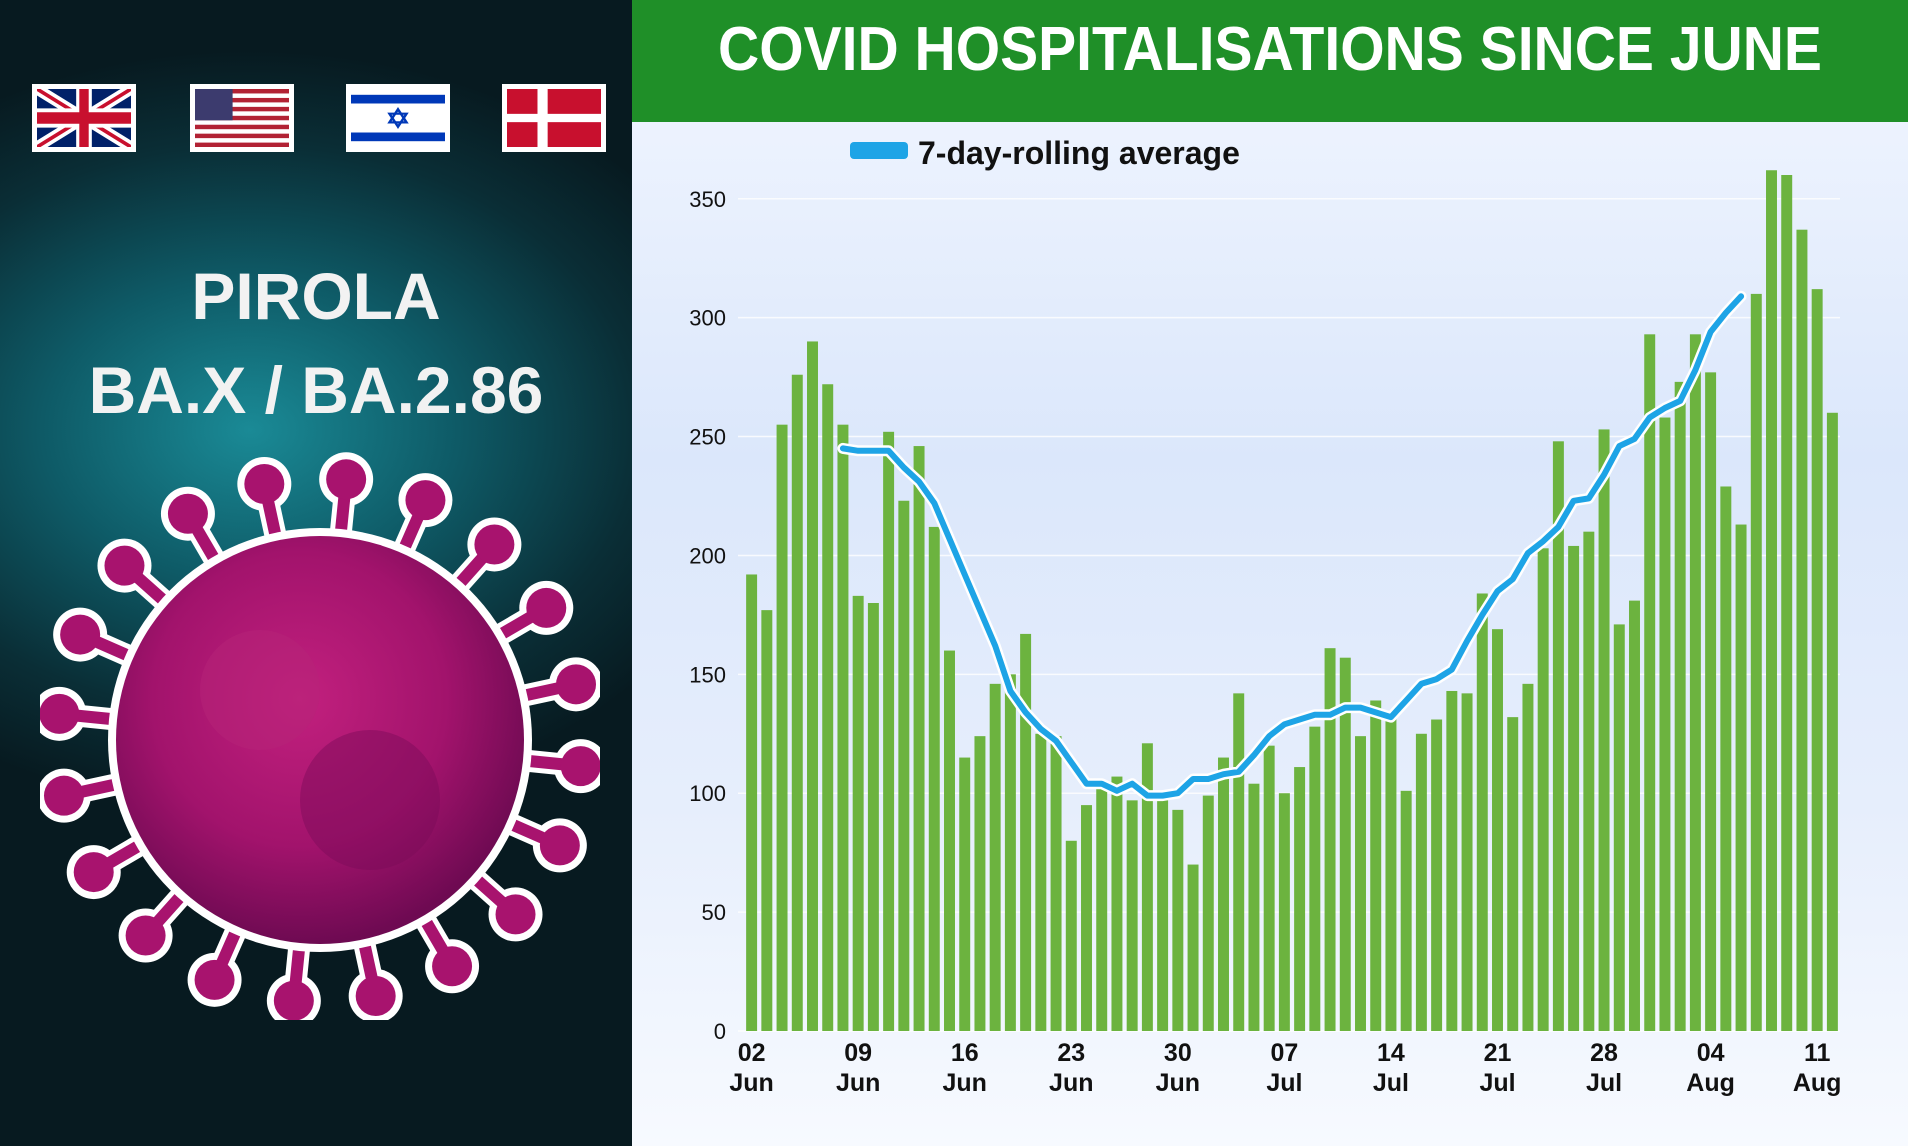 Image resolution: width=1908 pixels, height=1146 pixels. Describe the element at coordinates (84, 118) in the screenshot. I see `uk-flag` at that location.